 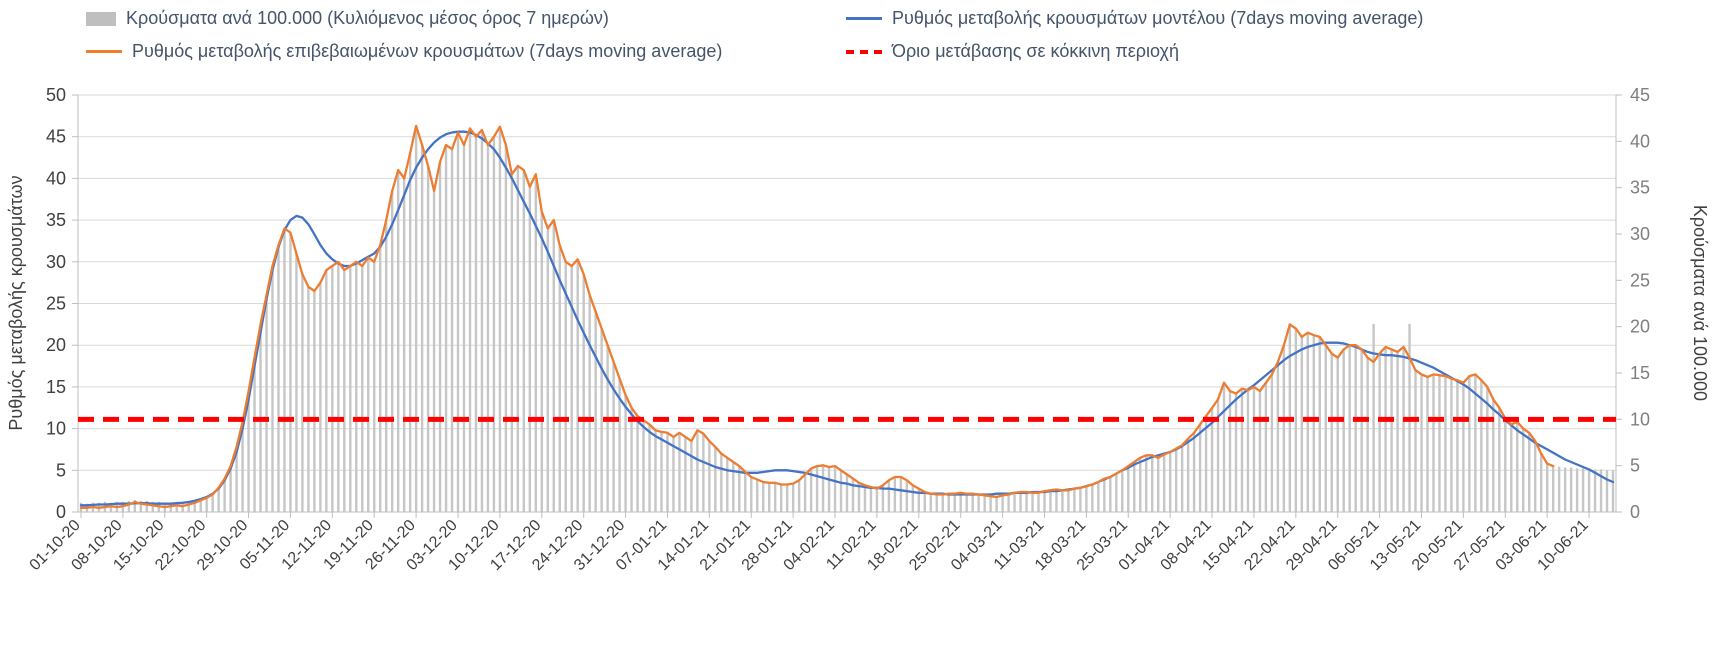 I want to click on right-axis-title: Κρούσματα ανά 100.000, so click(x=1700, y=303).